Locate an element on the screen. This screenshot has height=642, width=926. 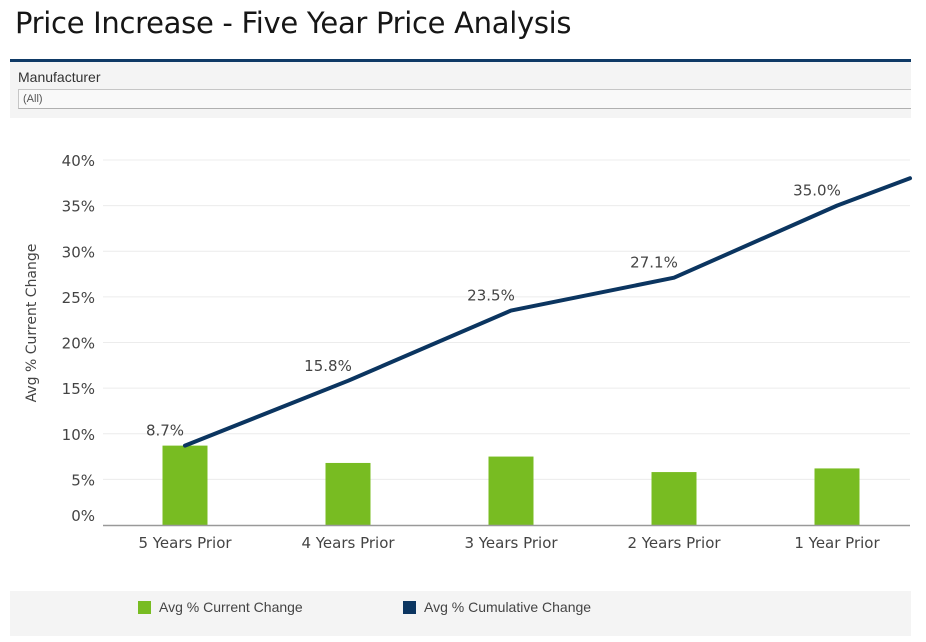
x-tick-label: 1 Year Prior is located at coordinates (837, 543).